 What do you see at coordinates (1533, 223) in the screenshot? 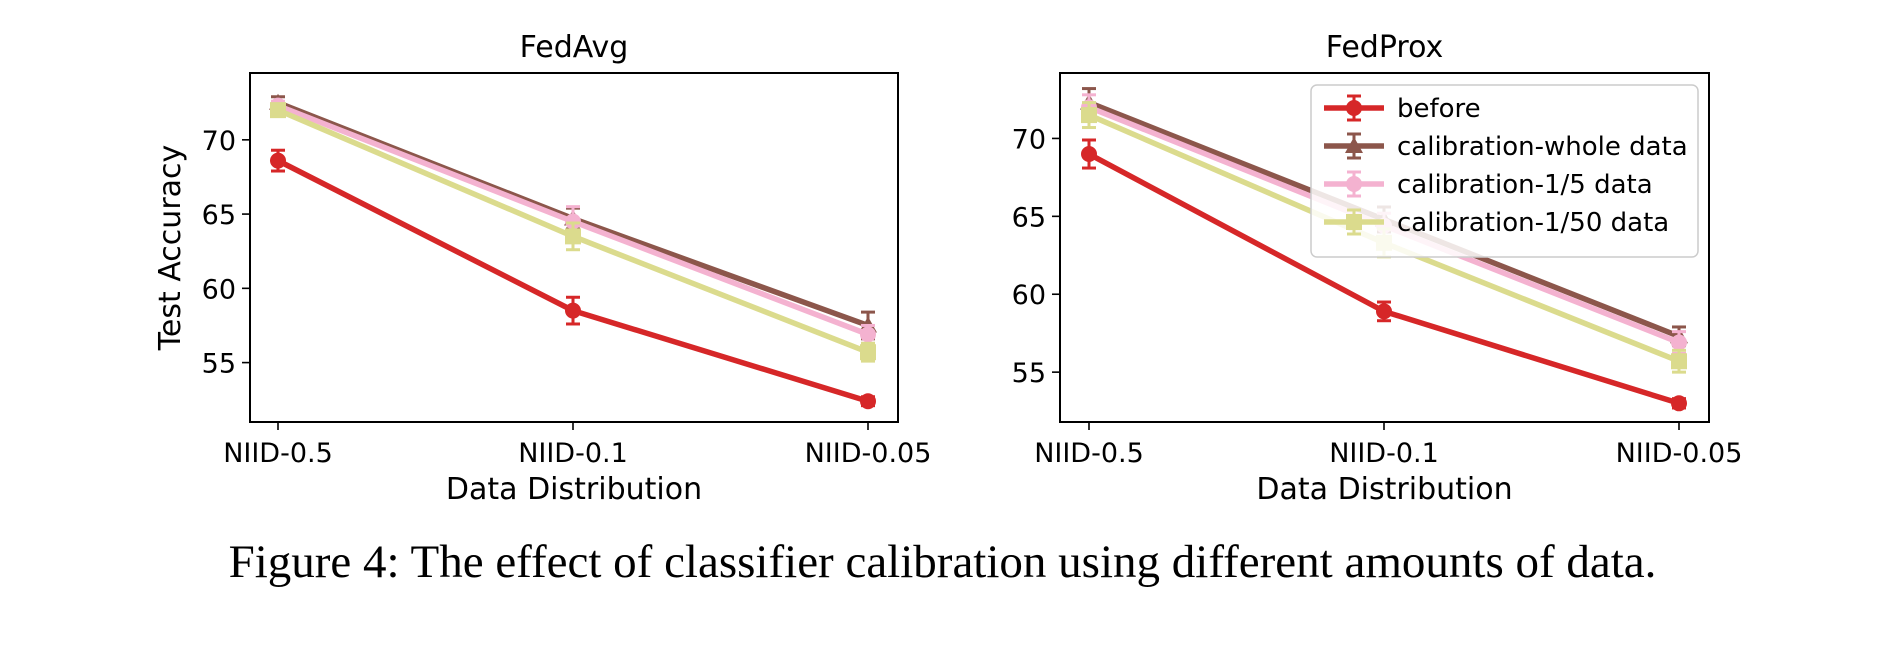
I see `legend-label: calibration-1/50 data` at bounding box center [1533, 223].